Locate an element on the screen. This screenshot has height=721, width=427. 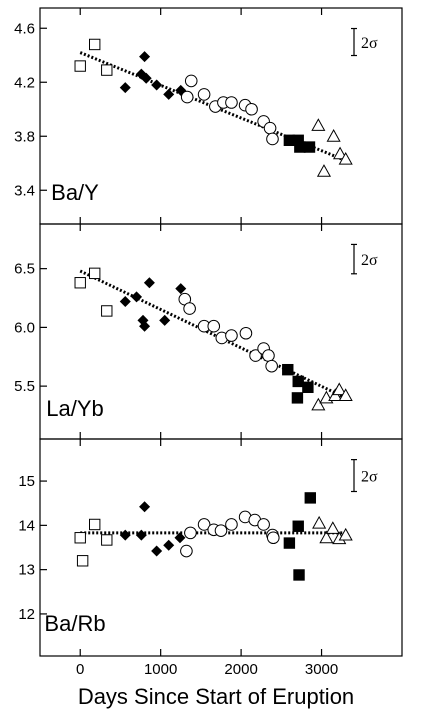
y-tick-label: 3.8 is located at coordinates (24, 136).